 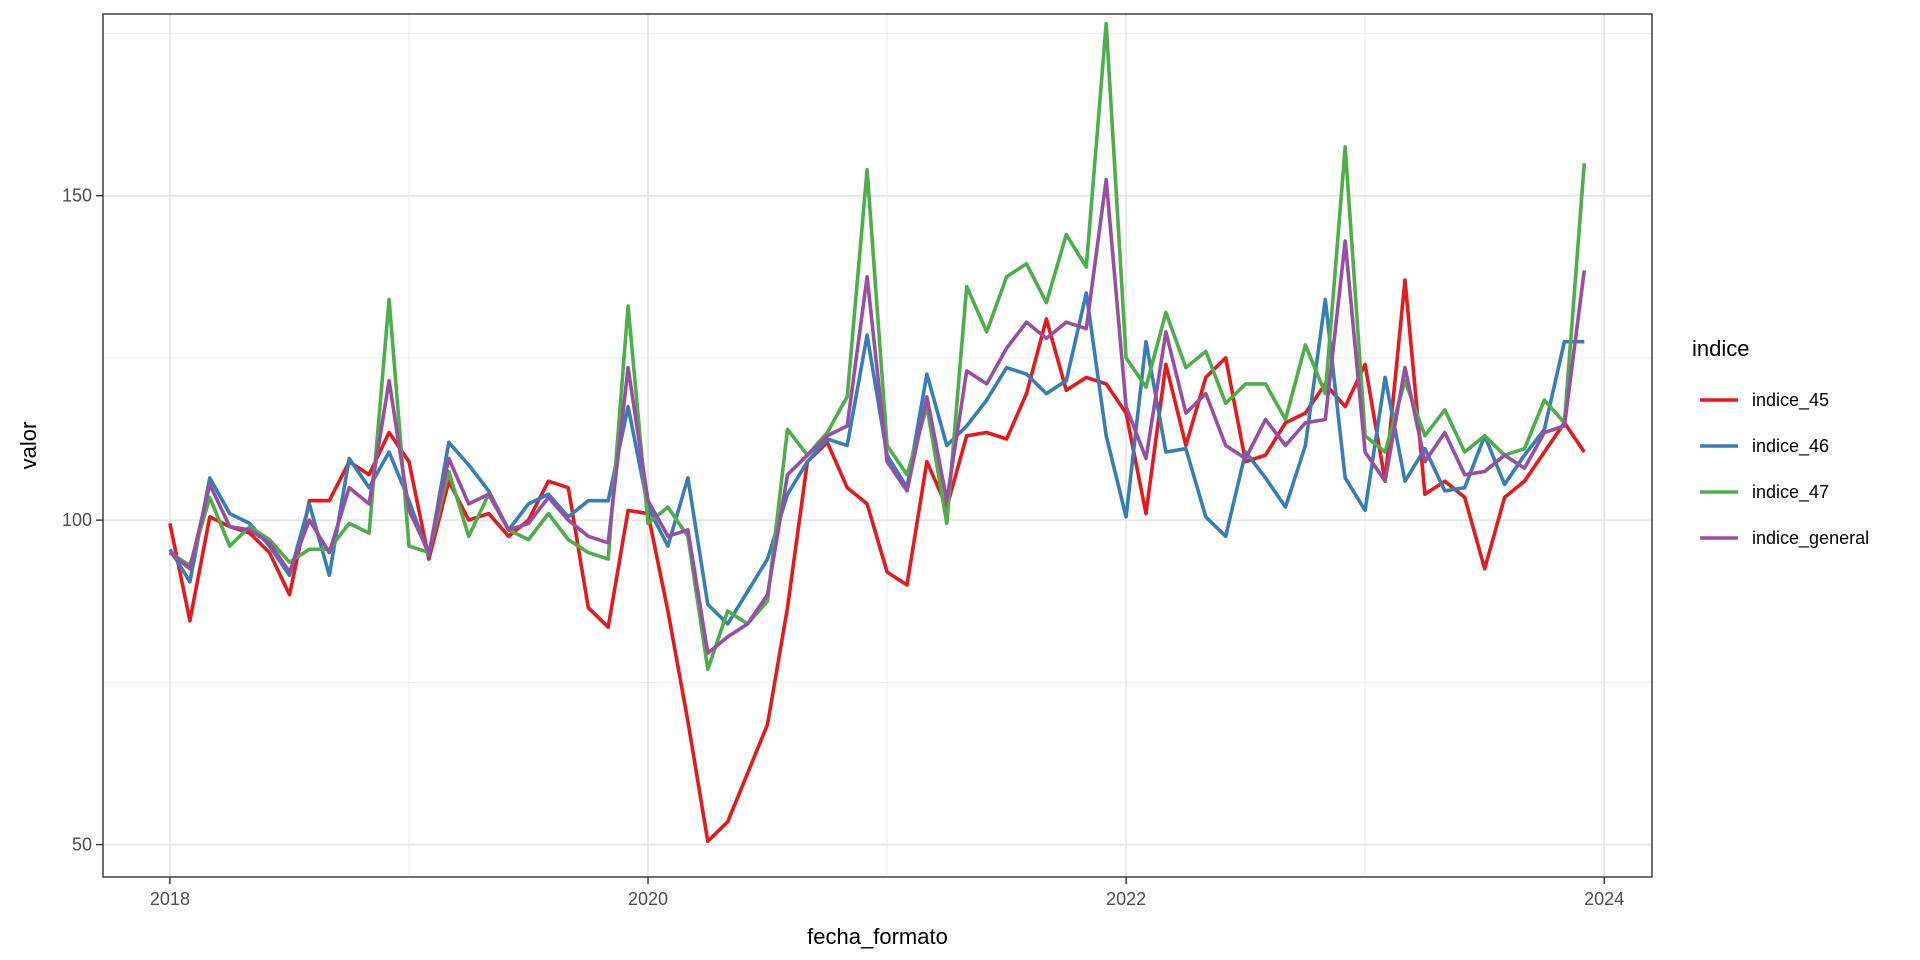 What do you see at coordinates (77, 520) in the screenshot?
I see `y-tick-label: 100` at bounding box center [77, 520].